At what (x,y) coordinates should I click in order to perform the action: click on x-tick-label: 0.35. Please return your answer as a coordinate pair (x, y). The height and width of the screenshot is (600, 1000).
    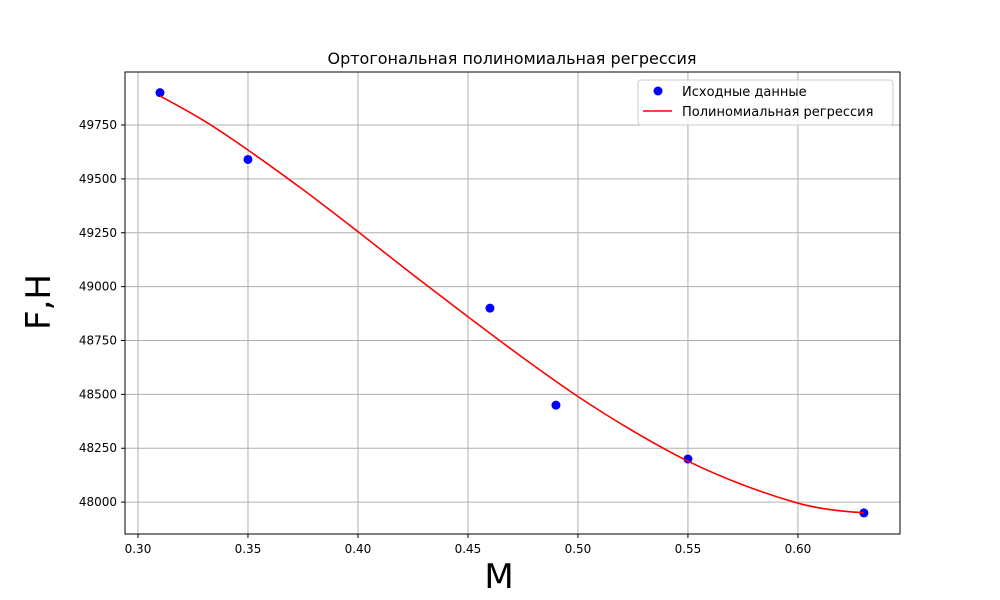
    Looking at the image, I should click on (248, 549).